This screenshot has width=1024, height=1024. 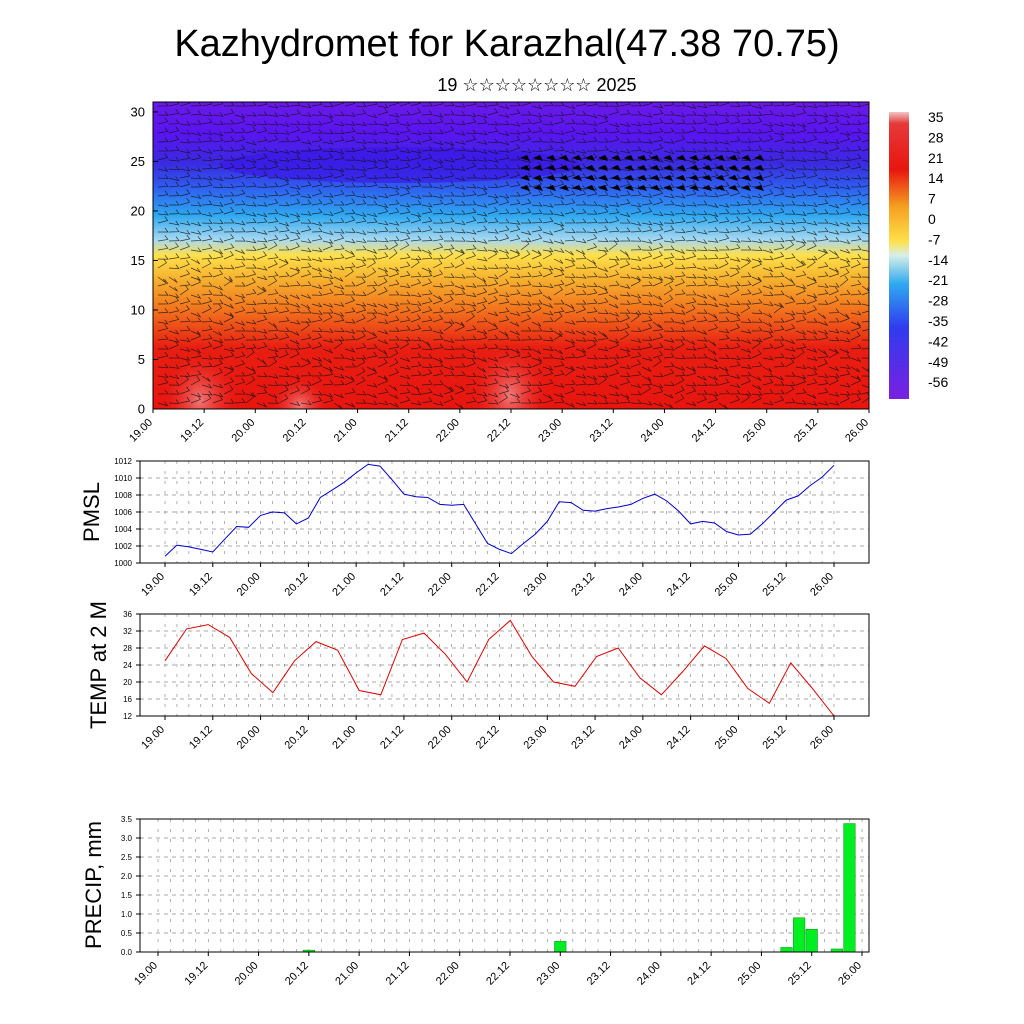 I want to click on heatmap-x-tick-label: 23.00, so click(x=550, y=431).